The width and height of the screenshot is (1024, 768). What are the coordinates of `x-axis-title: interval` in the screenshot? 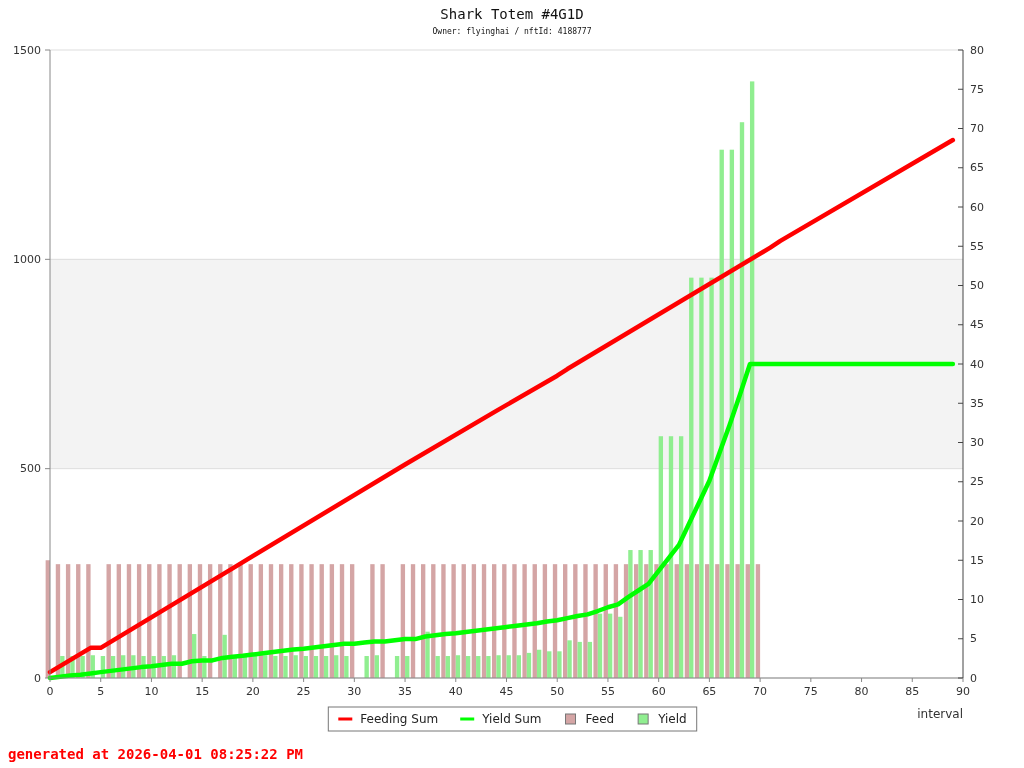 It's located at (940, 714).